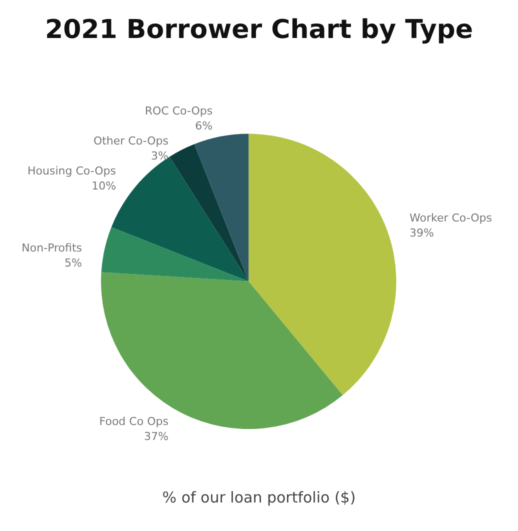  Describe the element at coordinates (72, 171) in the screenshot. I see `slice-label: Housing Co-Ops` at that location.